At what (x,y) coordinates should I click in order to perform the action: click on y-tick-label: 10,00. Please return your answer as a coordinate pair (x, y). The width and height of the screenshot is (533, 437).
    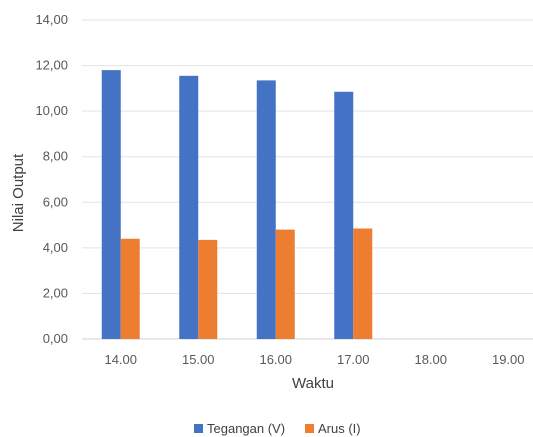
    Looking at the image, I should click on (51, 110).